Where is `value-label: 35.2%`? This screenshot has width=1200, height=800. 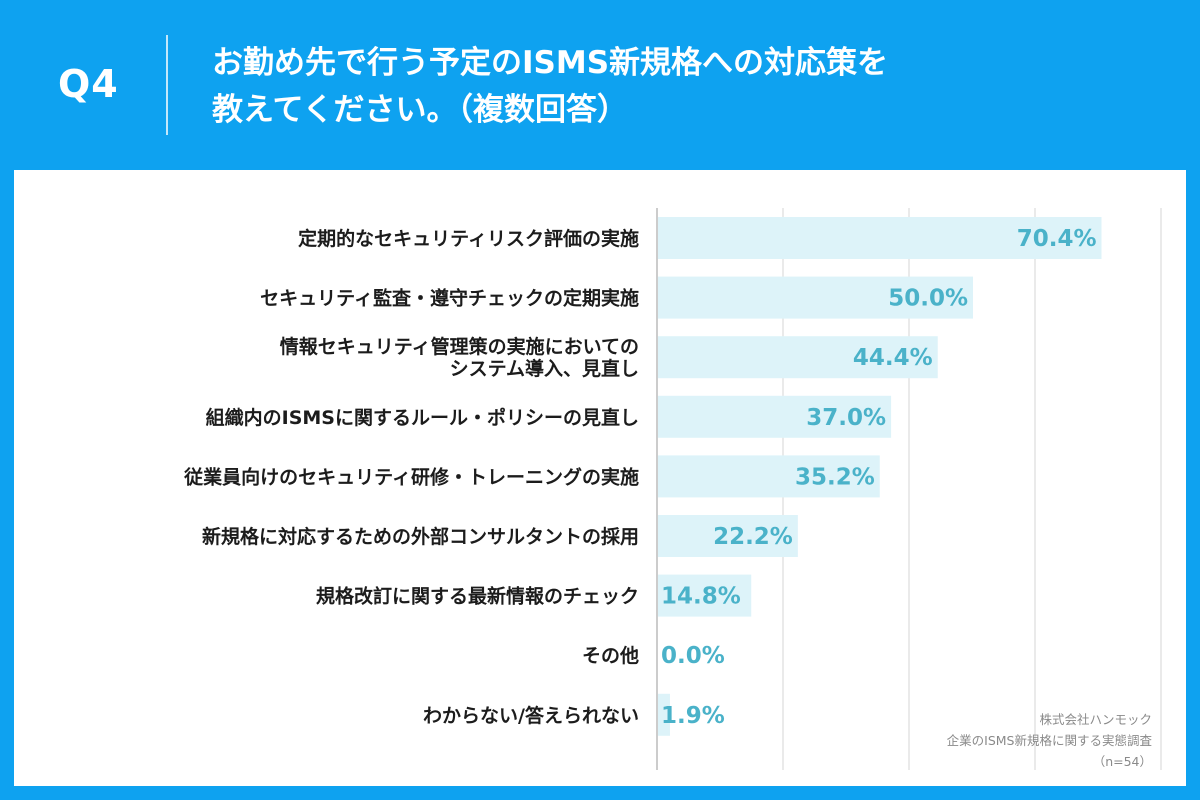
value-label: 35.2% is located at coordinates (835, 477).